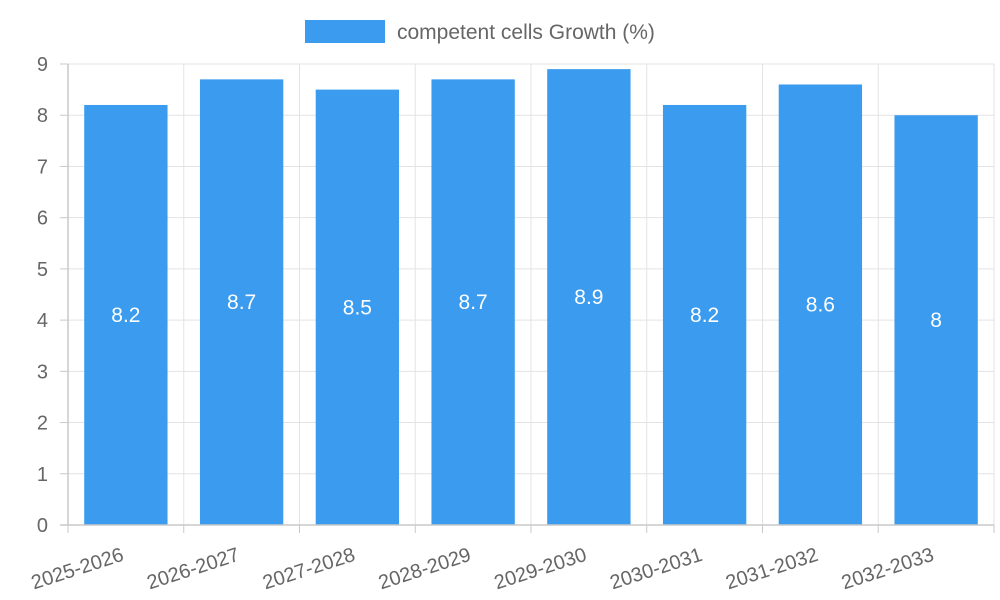 This screenshot has height=600, width=1000. I want to click on legend: competent cells Growth (%), so click(480, 32).